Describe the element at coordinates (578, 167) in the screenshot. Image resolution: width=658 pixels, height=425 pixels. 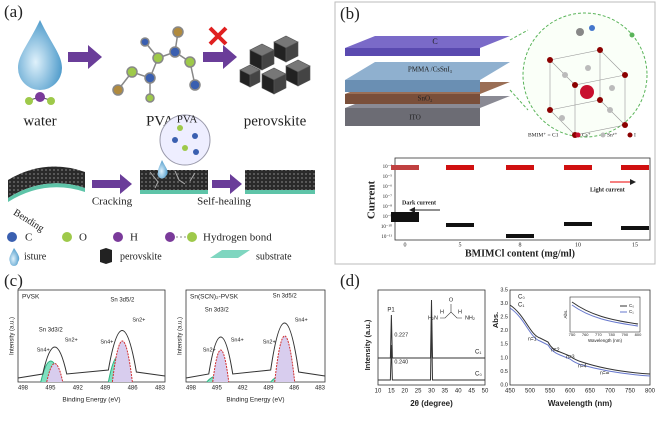
I see `light-box` at that location.